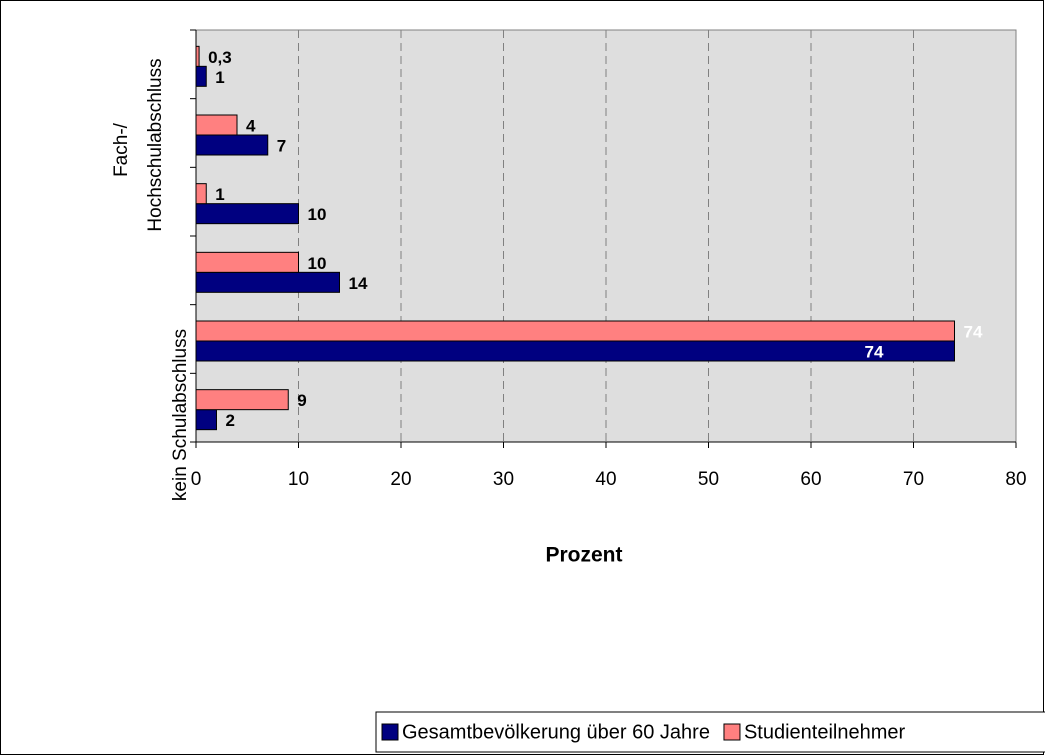  Describe the element at coordinates (825, 732) in the screenshot. I see `legend-label: Studienteilnehmer` at that location.